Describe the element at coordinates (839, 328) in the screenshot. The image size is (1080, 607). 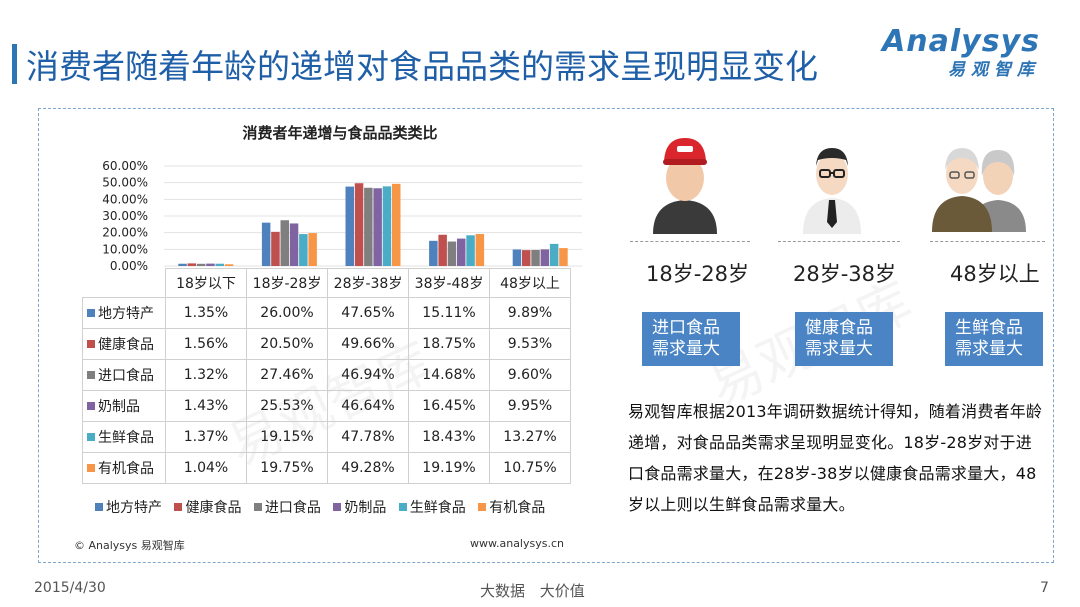
I see `demand-line: 健康食品` at that location.